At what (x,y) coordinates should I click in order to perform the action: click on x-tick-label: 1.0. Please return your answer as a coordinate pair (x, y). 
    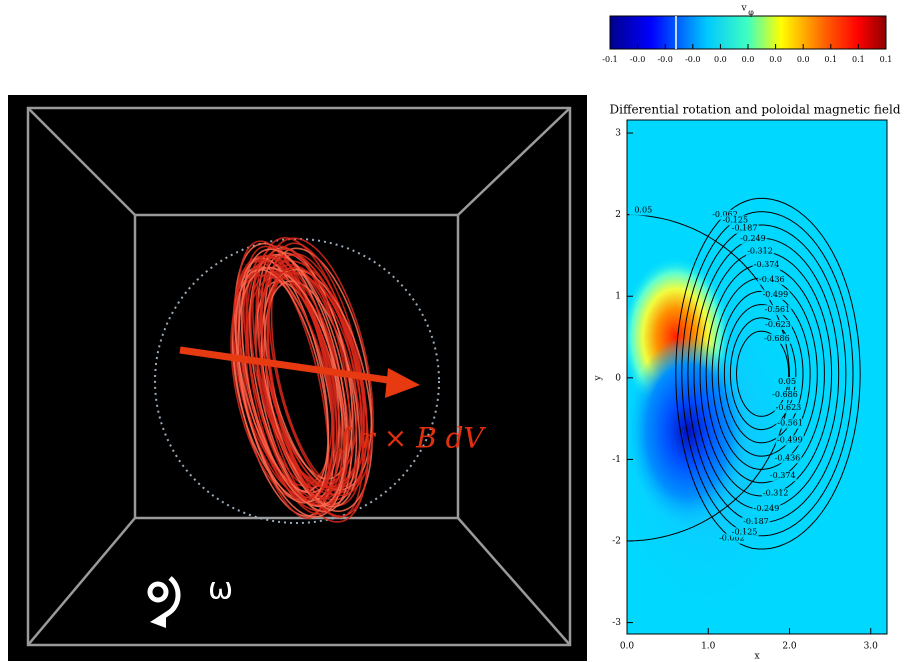
    Looking at the image, I should click on (708, 647).